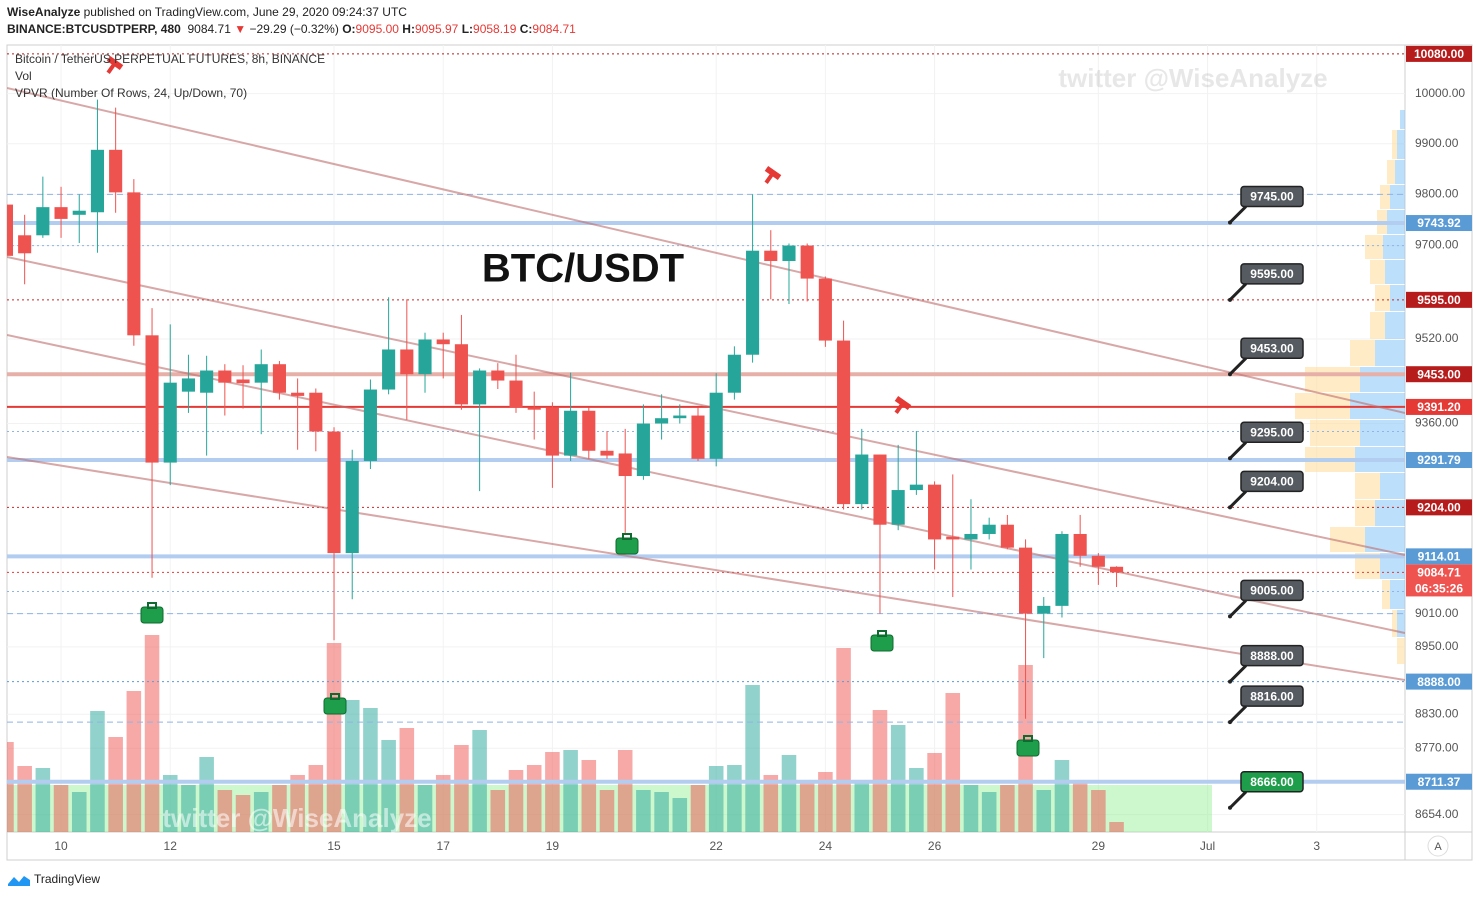 The height and width of the screenshot is (898, 1478). I want to click on y-tick-label: 9800.00, so click(1437, 194).